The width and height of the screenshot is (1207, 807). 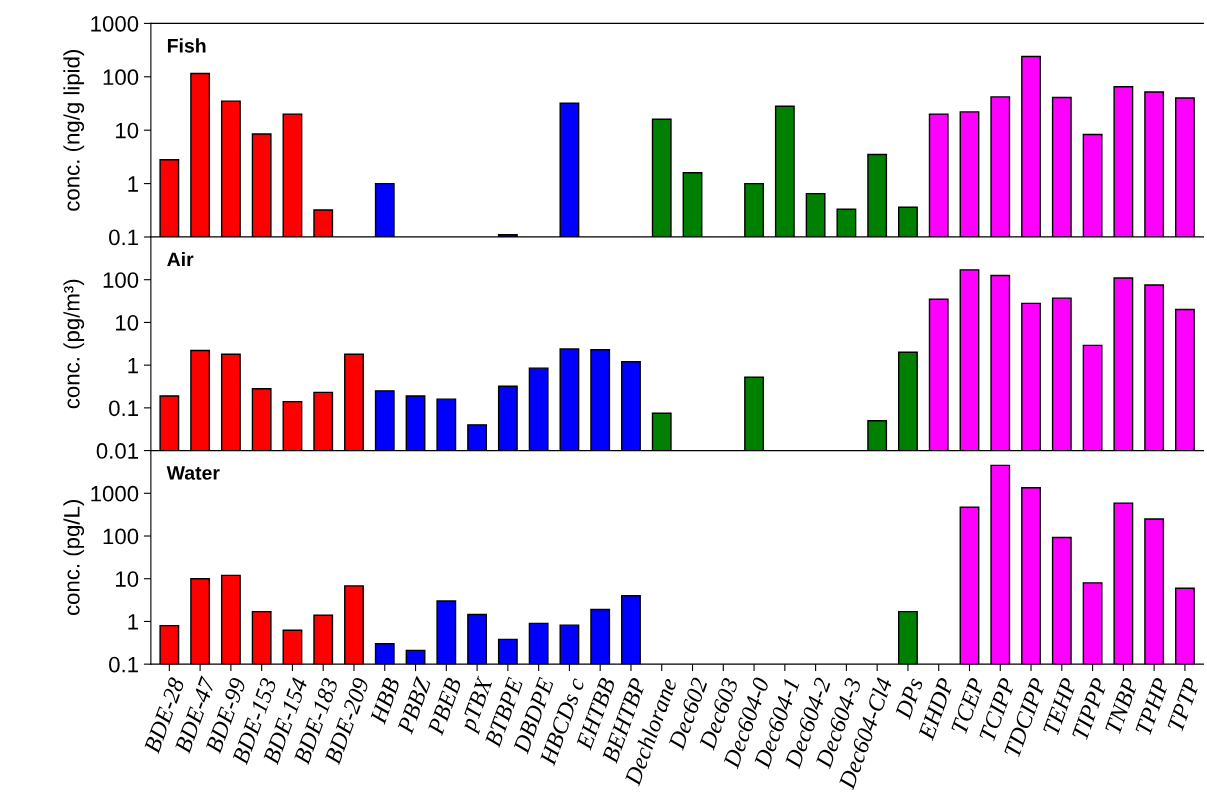 I want to click on y-axis-title: conc. (pg/L), so click(x=74, y=558).